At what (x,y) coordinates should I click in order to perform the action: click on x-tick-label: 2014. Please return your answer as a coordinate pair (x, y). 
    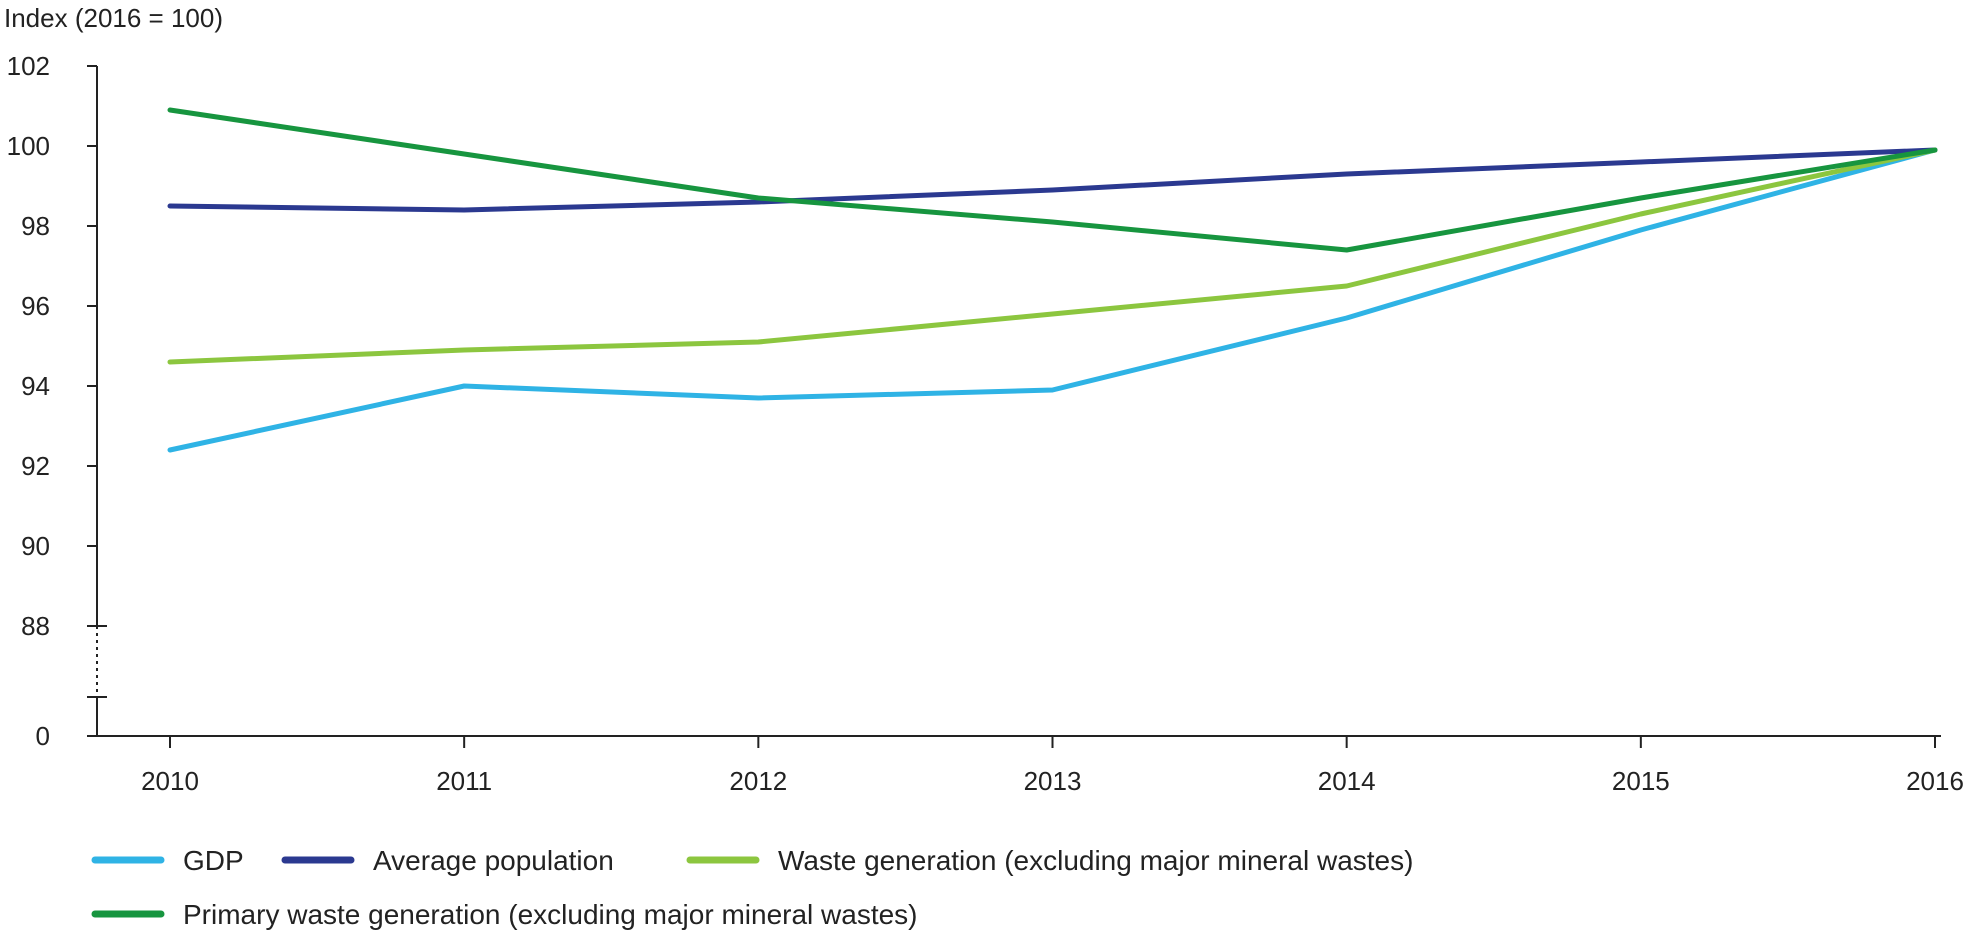
    Looking at the image, I should click on (1347, 781).